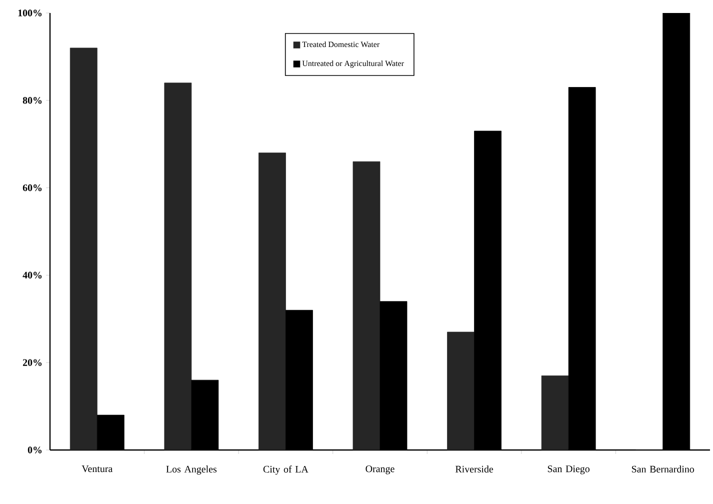 The width and height of the screenshot is (713, 504). Describe the element at coordinates (32, 100) in the screenshot. I see `y-tick-label: 80%` at that location.